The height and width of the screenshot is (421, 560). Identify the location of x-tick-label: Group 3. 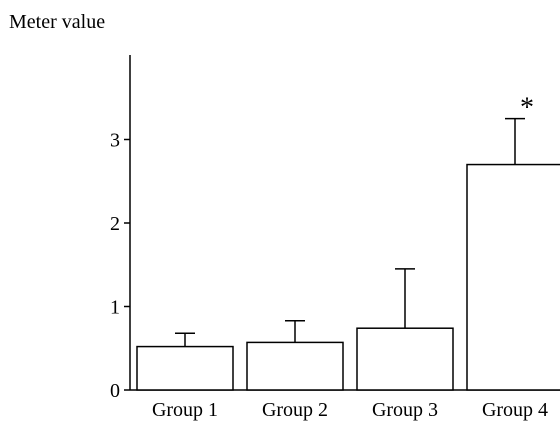
(405, 410).